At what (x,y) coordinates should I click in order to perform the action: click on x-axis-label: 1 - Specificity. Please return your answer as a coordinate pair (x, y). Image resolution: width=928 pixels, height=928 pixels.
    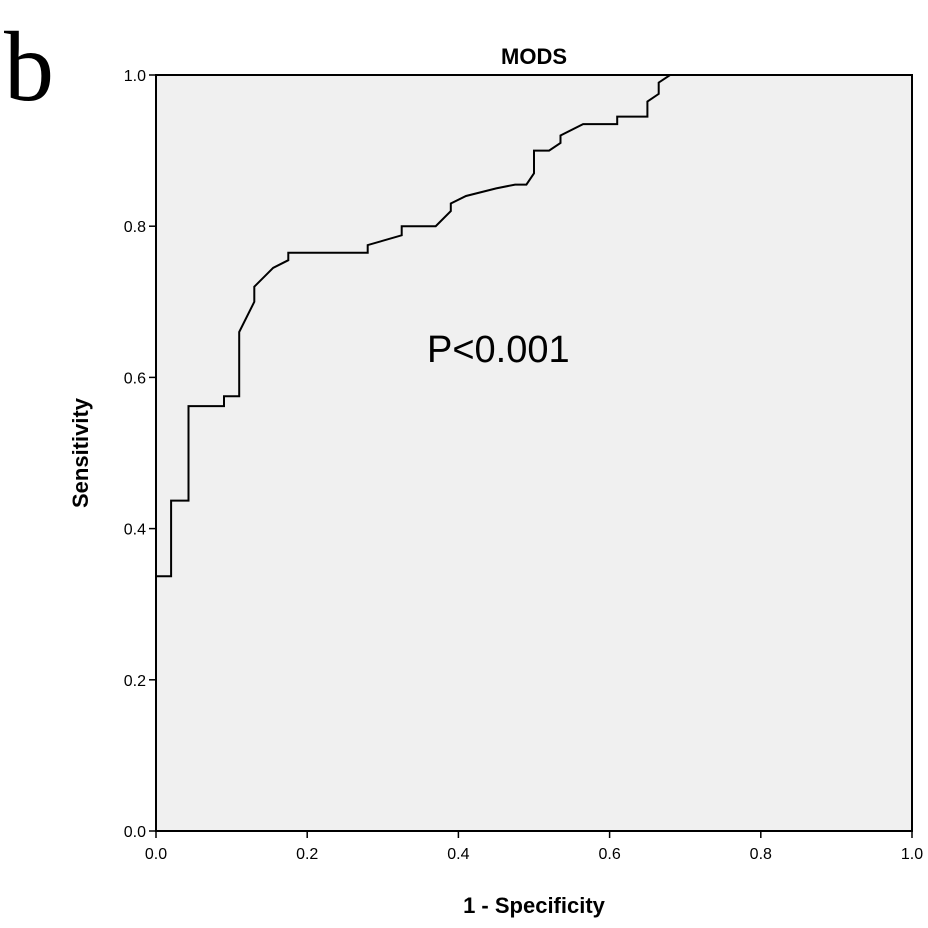
    Looking at the image, I should click on (534, 905).